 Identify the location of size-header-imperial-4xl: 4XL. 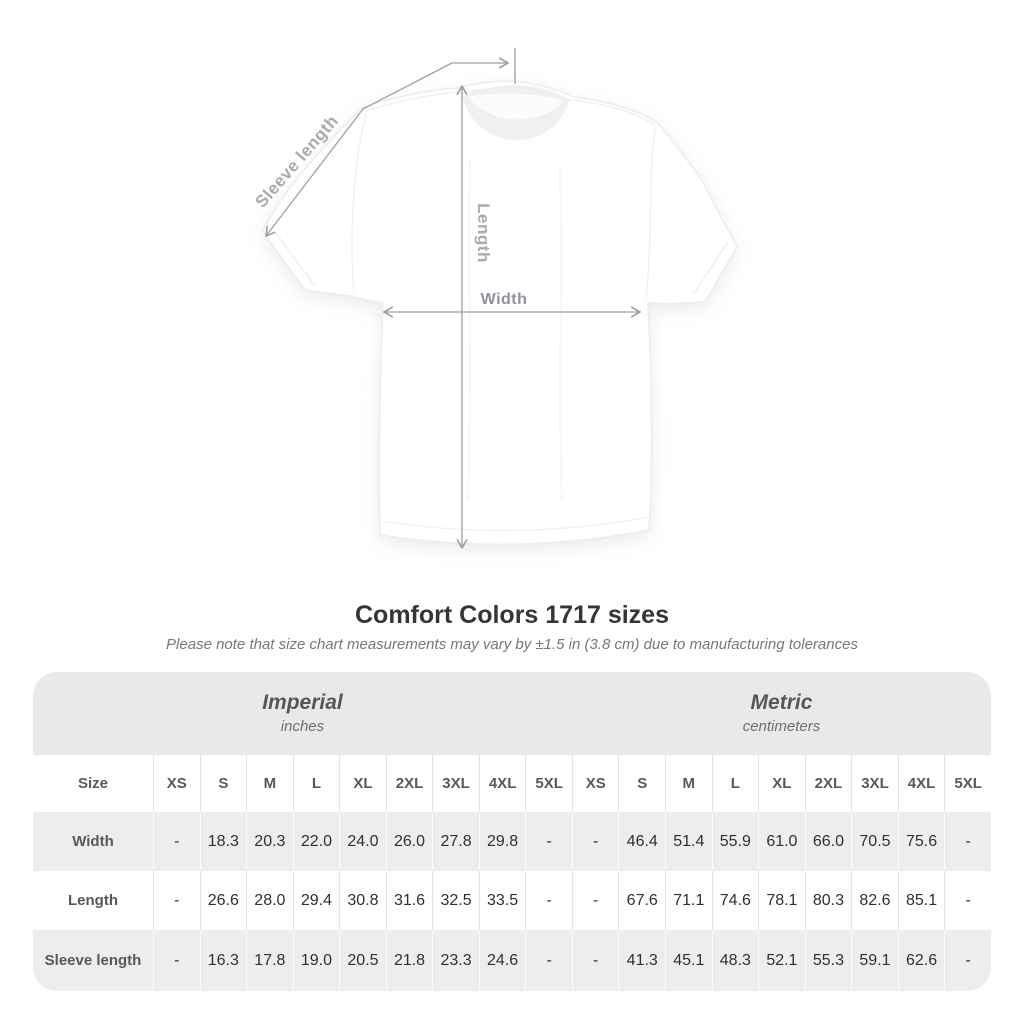
(502, 783).